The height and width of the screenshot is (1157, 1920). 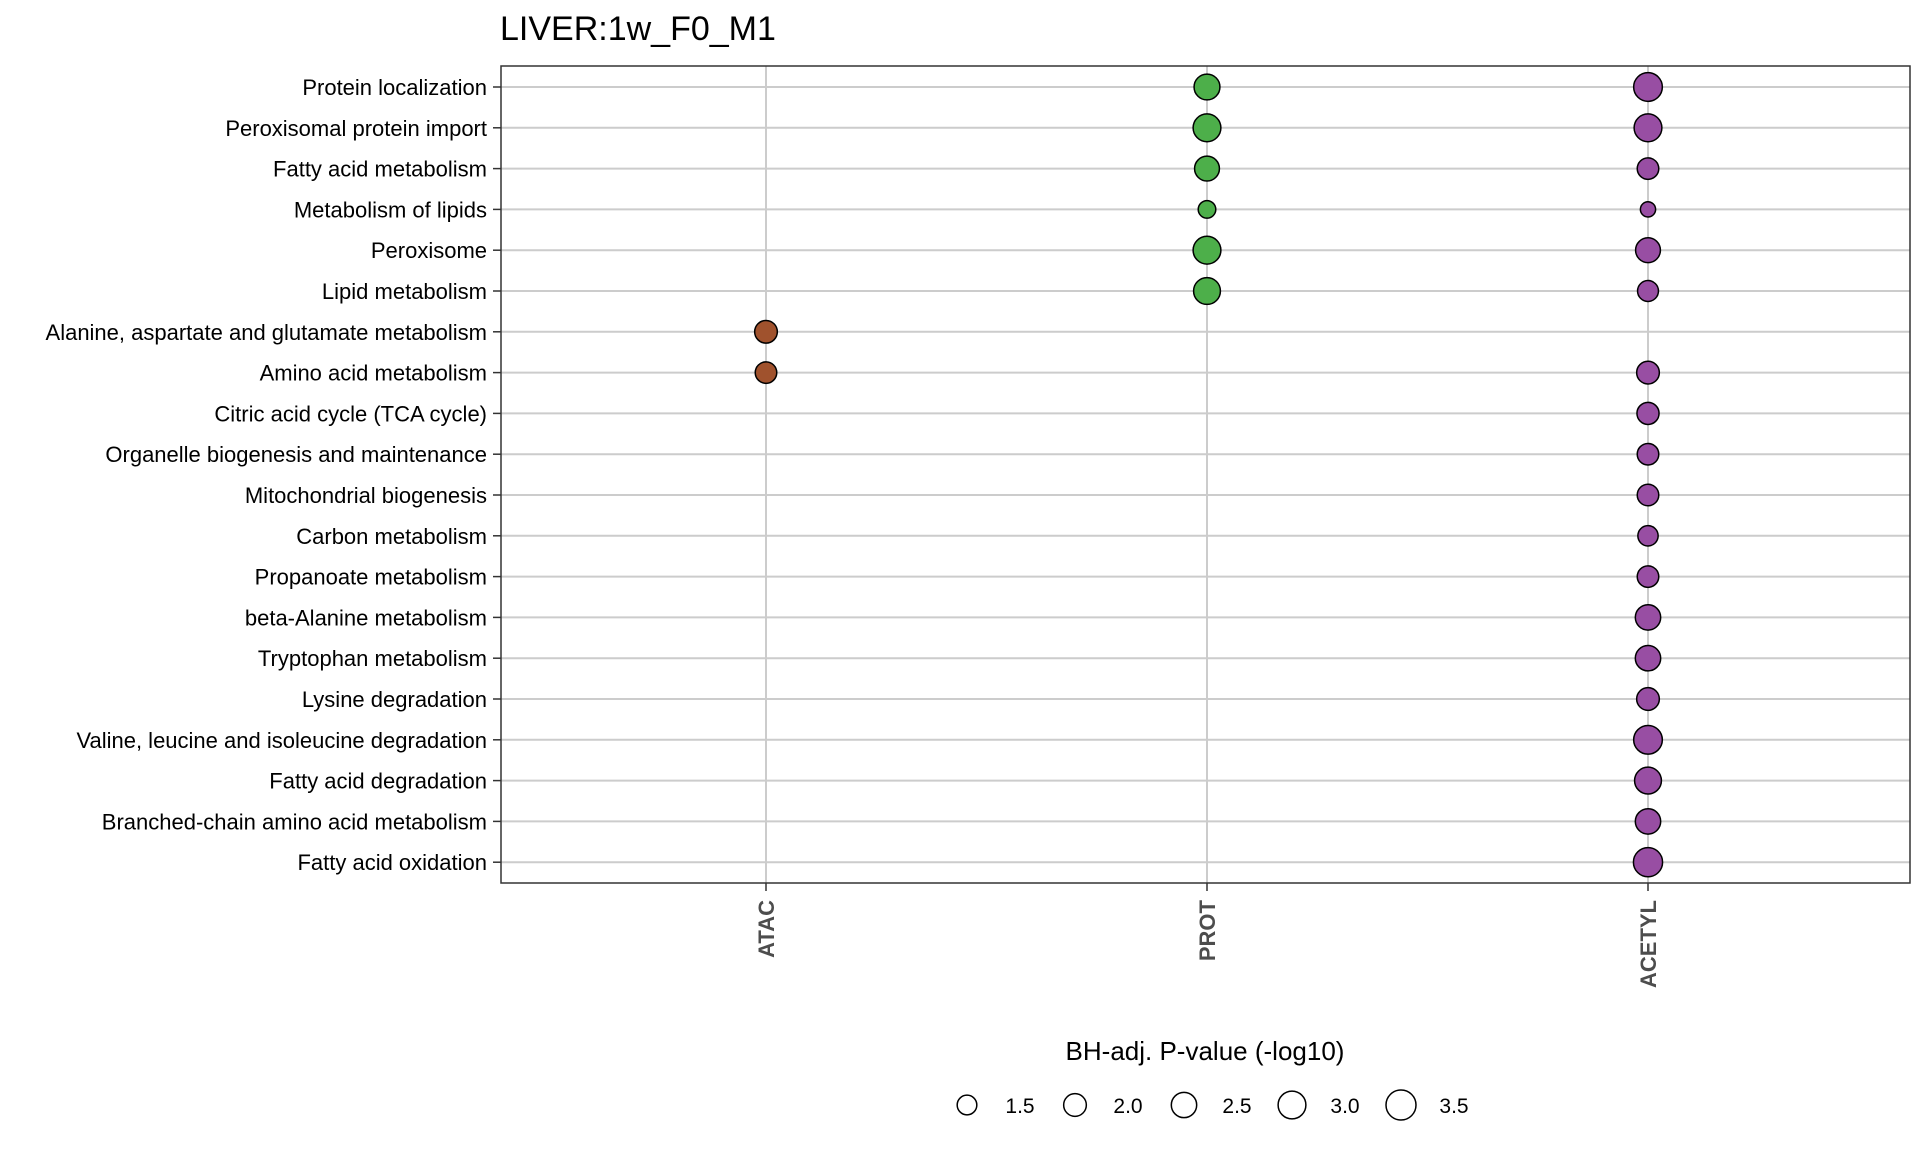 I want to click on y-tick-label: Fatty acid oxidation, so click(x=392, y=862).